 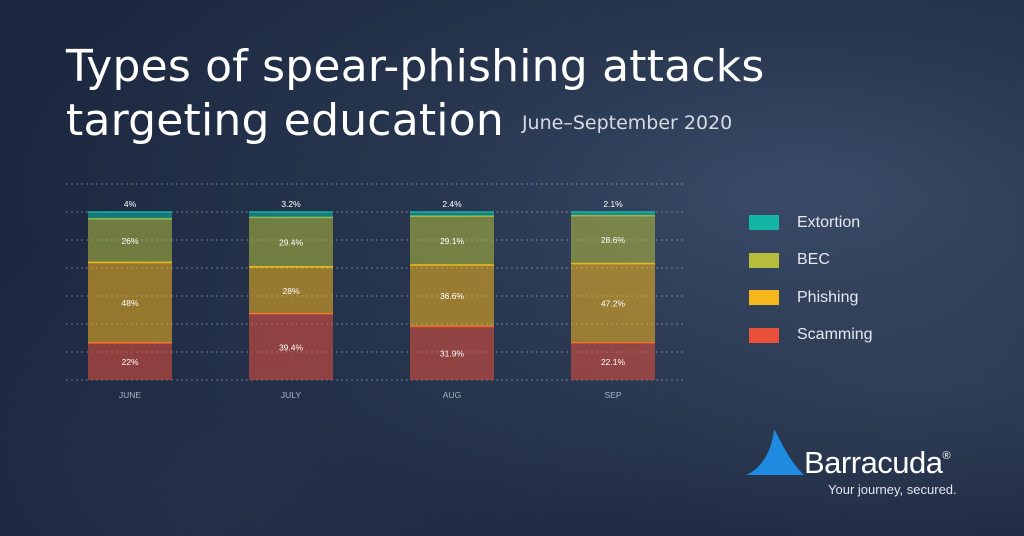 I want to click on legend-label: Extortion, so click(x=829, y=222).